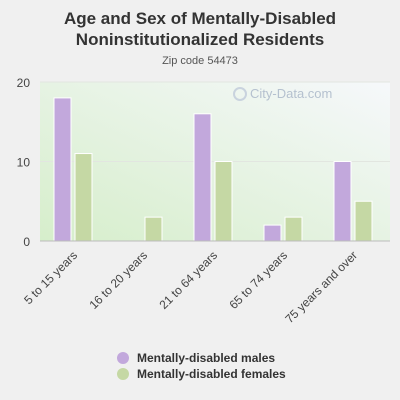 The image size is (400, 400). What do you see at coordinates (50, 277) in the screenshot?
I see `x-tick-label: 5 to 15 years` at bounding box center [50, 277].